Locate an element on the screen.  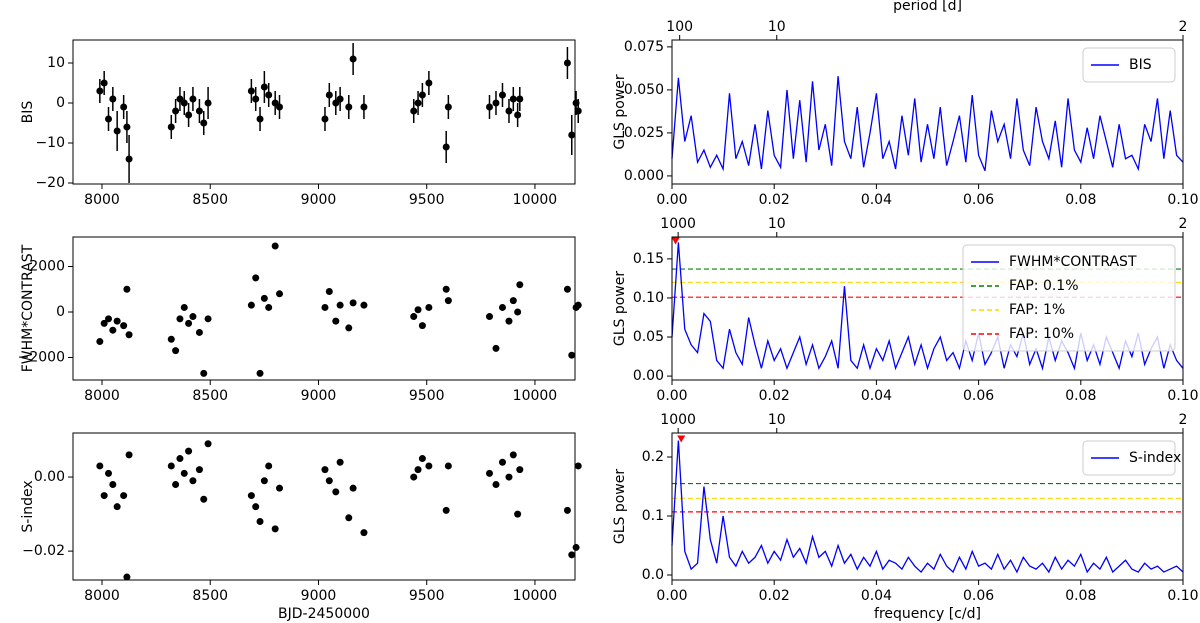
x-tick-label: 10000 is located at coordinates (535, 396).